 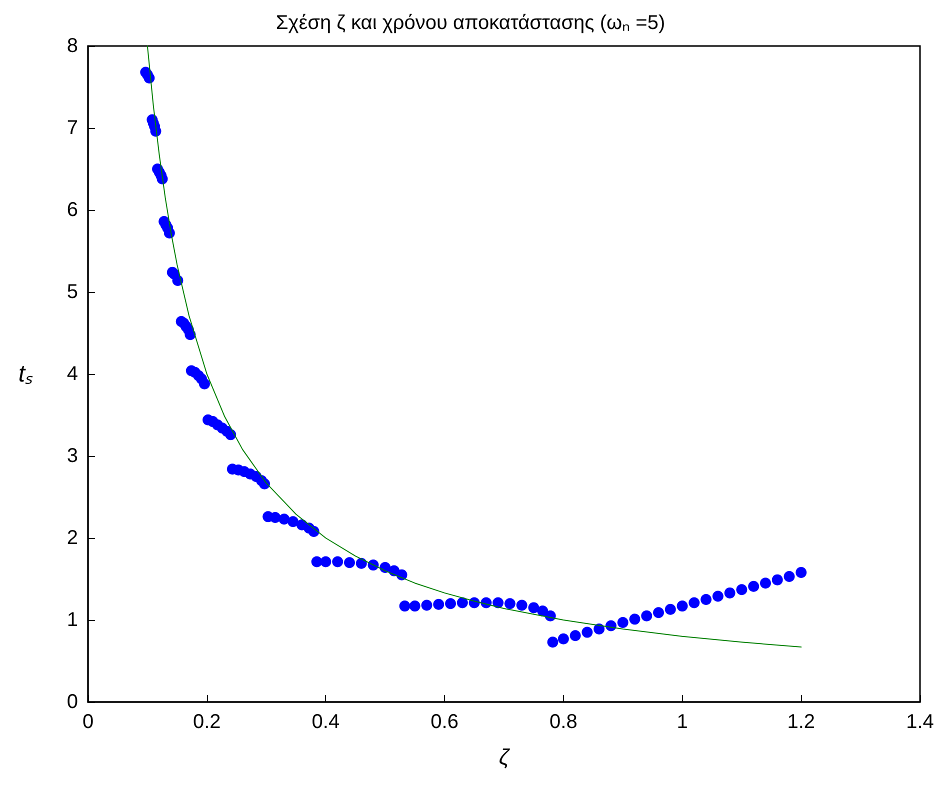 I want to click on y-tick-label: 1, so click(x=72, y=620).